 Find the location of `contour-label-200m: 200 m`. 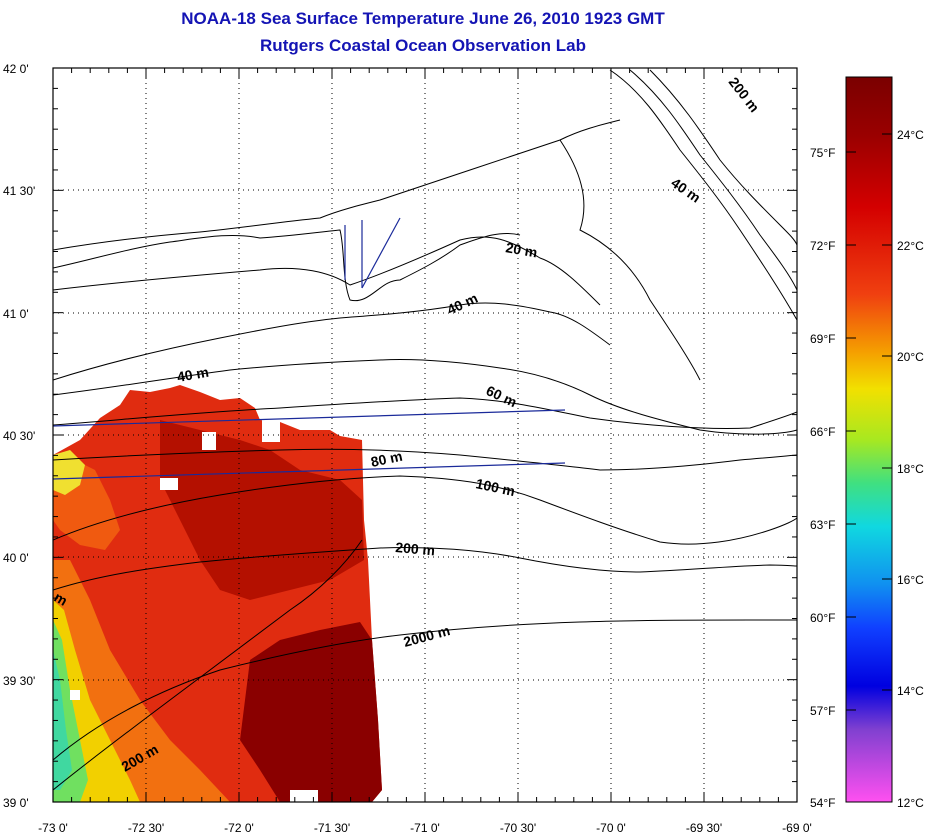

contour-label-200m: 200 m is located at coordinates (415, 548).